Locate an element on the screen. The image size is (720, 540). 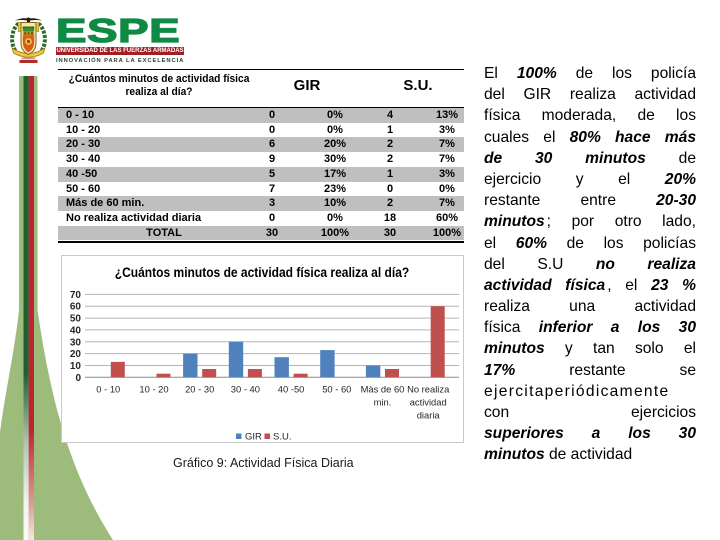
svg-text: actividad is located at coordinates (428, 401).